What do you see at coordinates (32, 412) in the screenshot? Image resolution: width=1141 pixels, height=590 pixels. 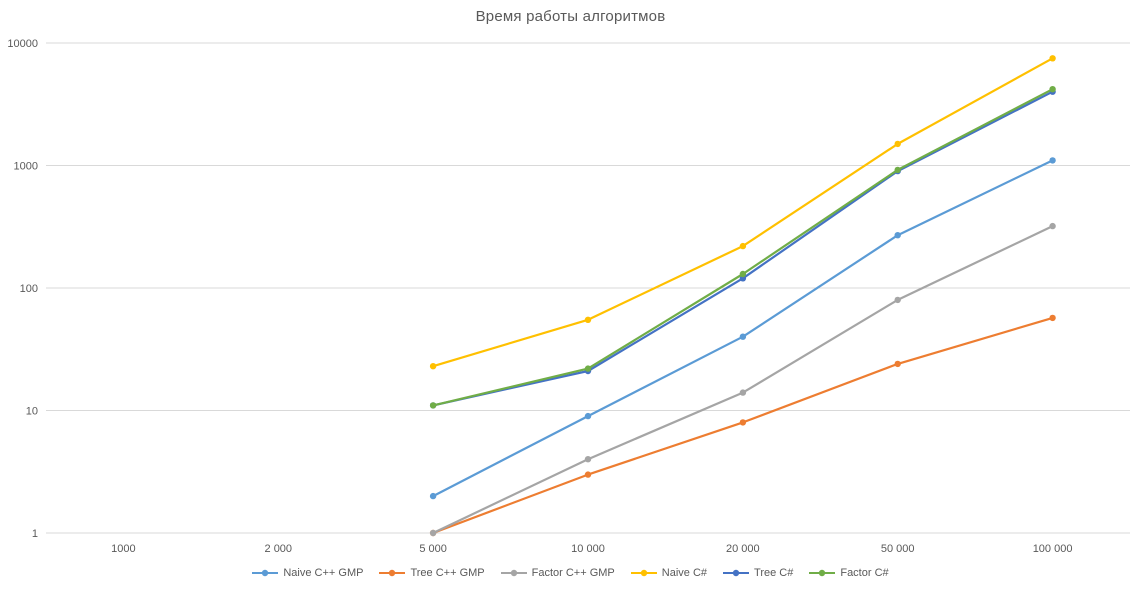 I see `y-axis-tick-label: 10` at bounding box center [32, 412].